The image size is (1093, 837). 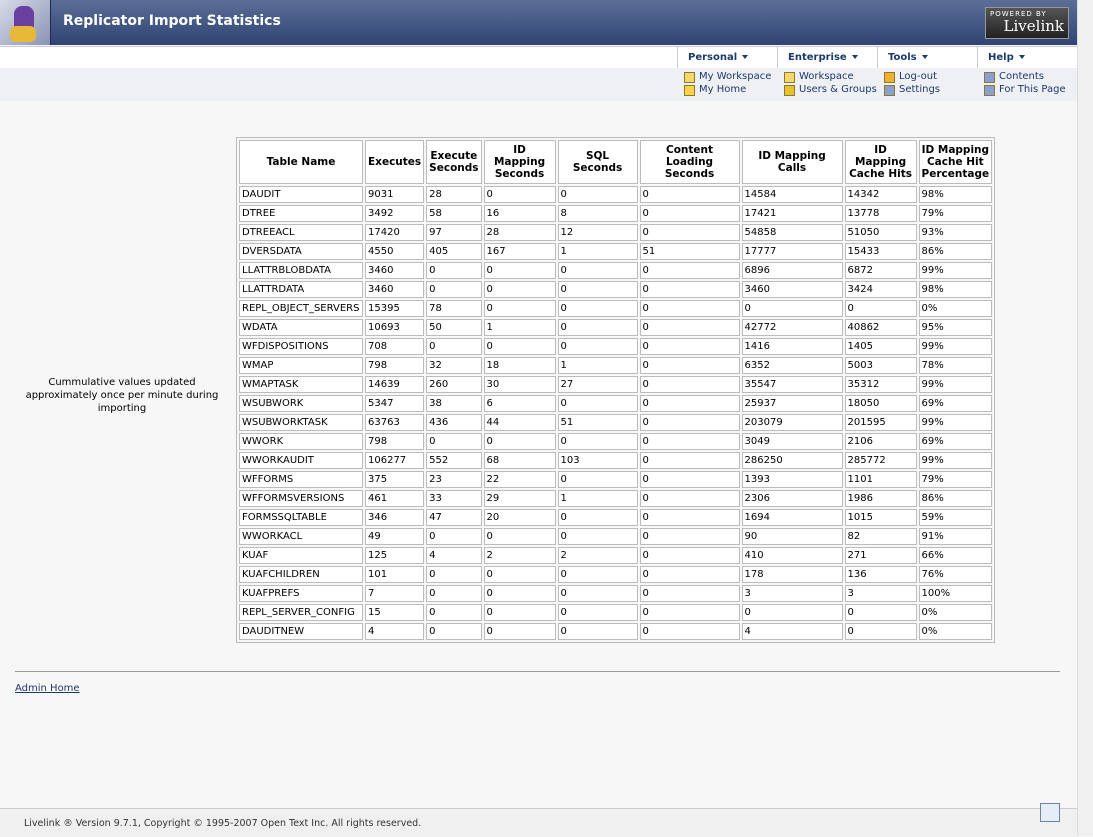 What do you see at coordinates (453, 479) in the screenshot?
I see `table-cell: 23` at bounding box center [453, 479].